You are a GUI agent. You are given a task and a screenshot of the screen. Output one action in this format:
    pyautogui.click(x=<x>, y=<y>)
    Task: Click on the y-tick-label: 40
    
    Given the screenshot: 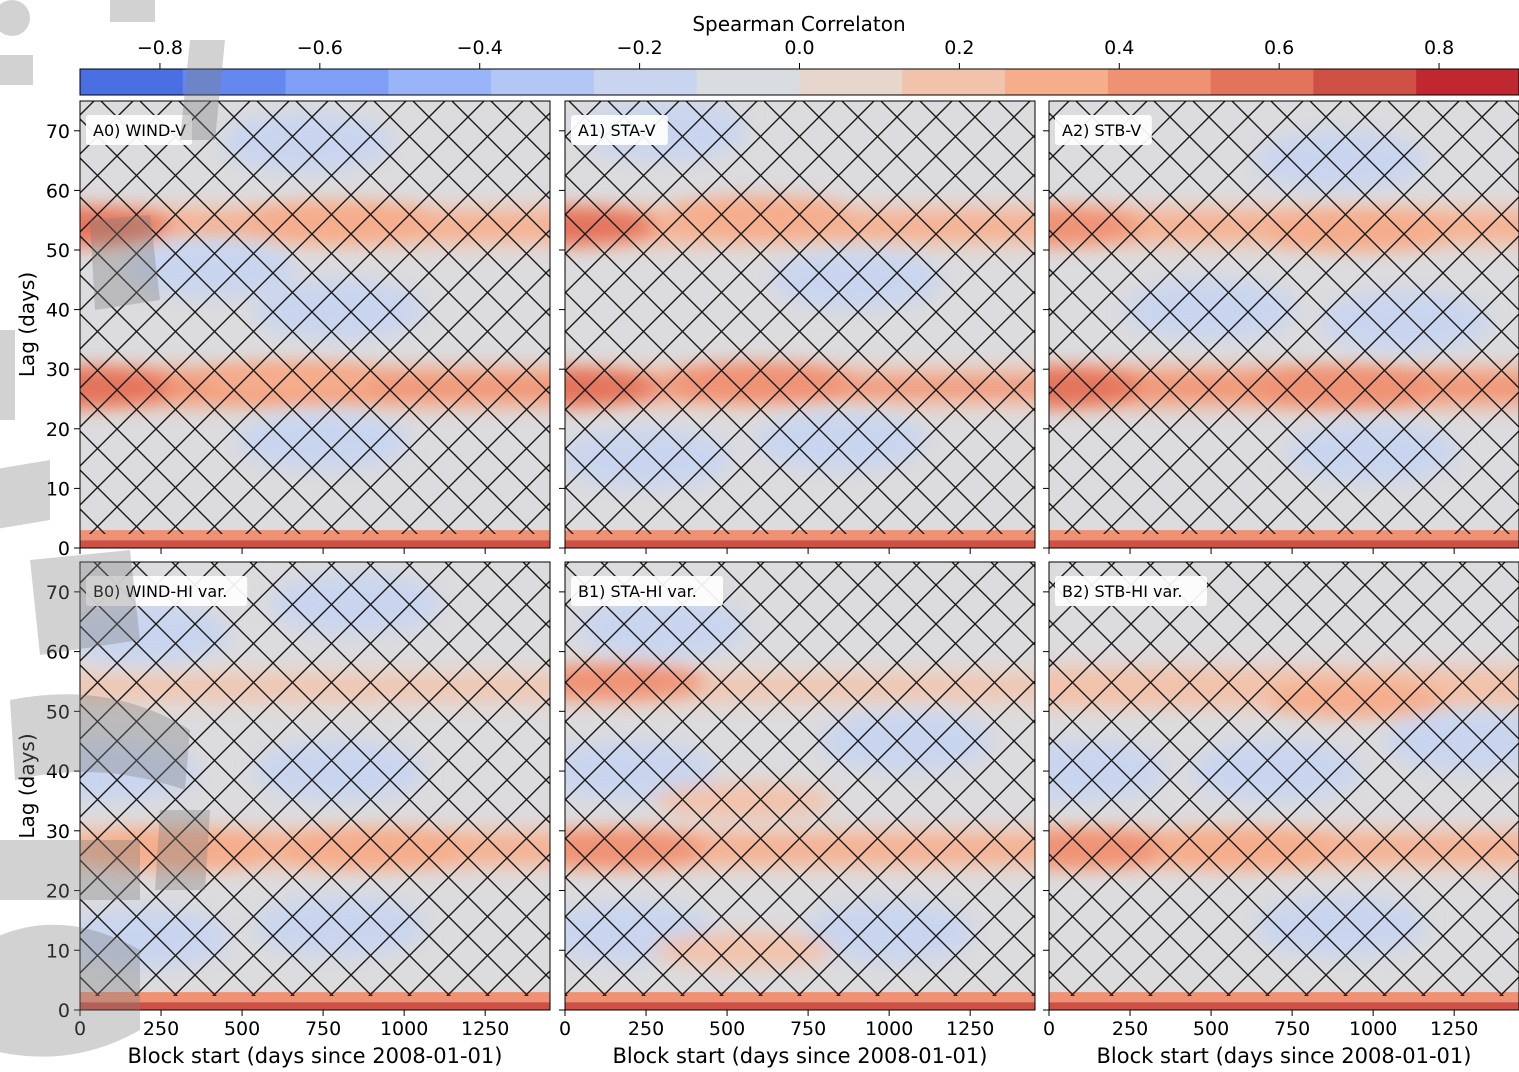 What is the action you would take?
    pyautogui.click(x=58, y=772)
    